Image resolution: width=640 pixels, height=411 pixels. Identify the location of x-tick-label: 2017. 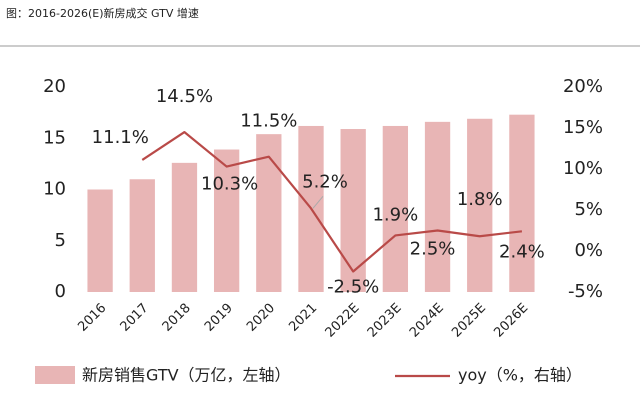
(135, 318).